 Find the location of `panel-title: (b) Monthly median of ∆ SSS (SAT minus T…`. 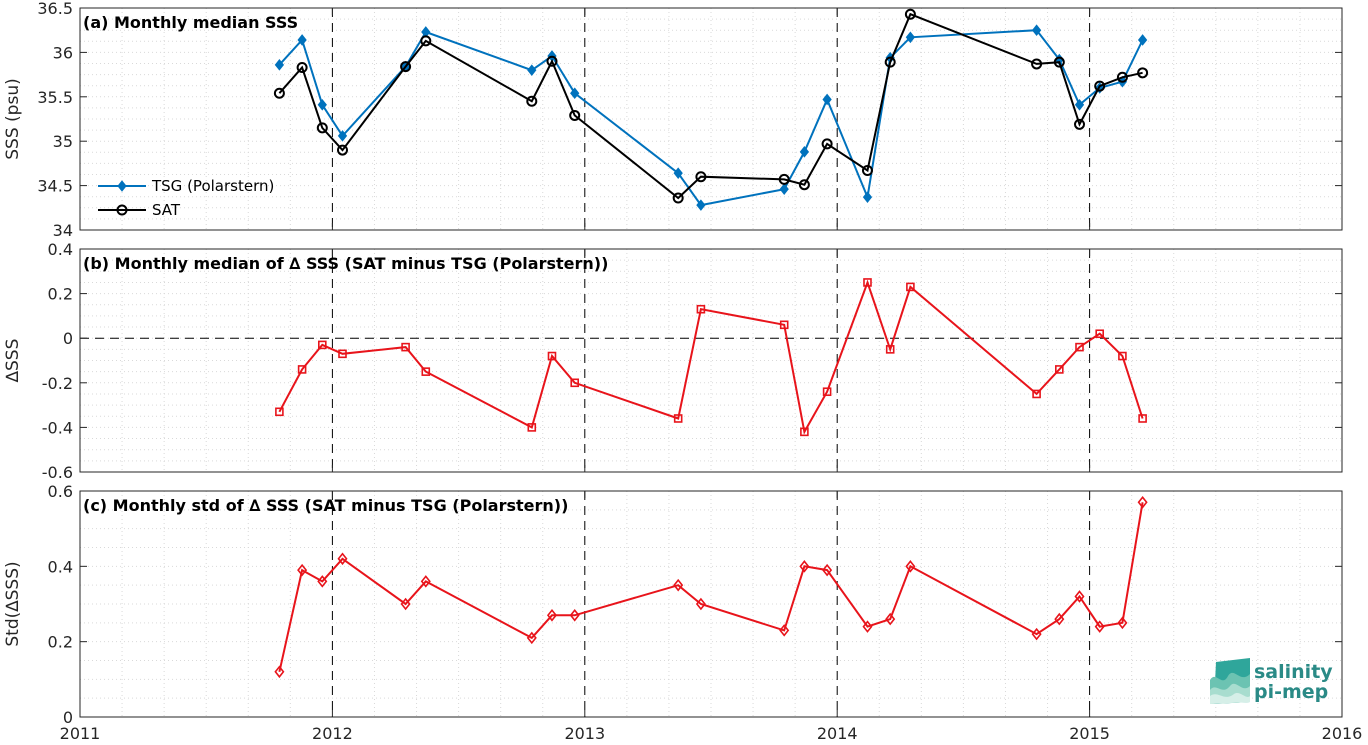

panel-title: (b) Monthly median of ∆ SSS (SAT minus T… is located at coordinates (345, 263).